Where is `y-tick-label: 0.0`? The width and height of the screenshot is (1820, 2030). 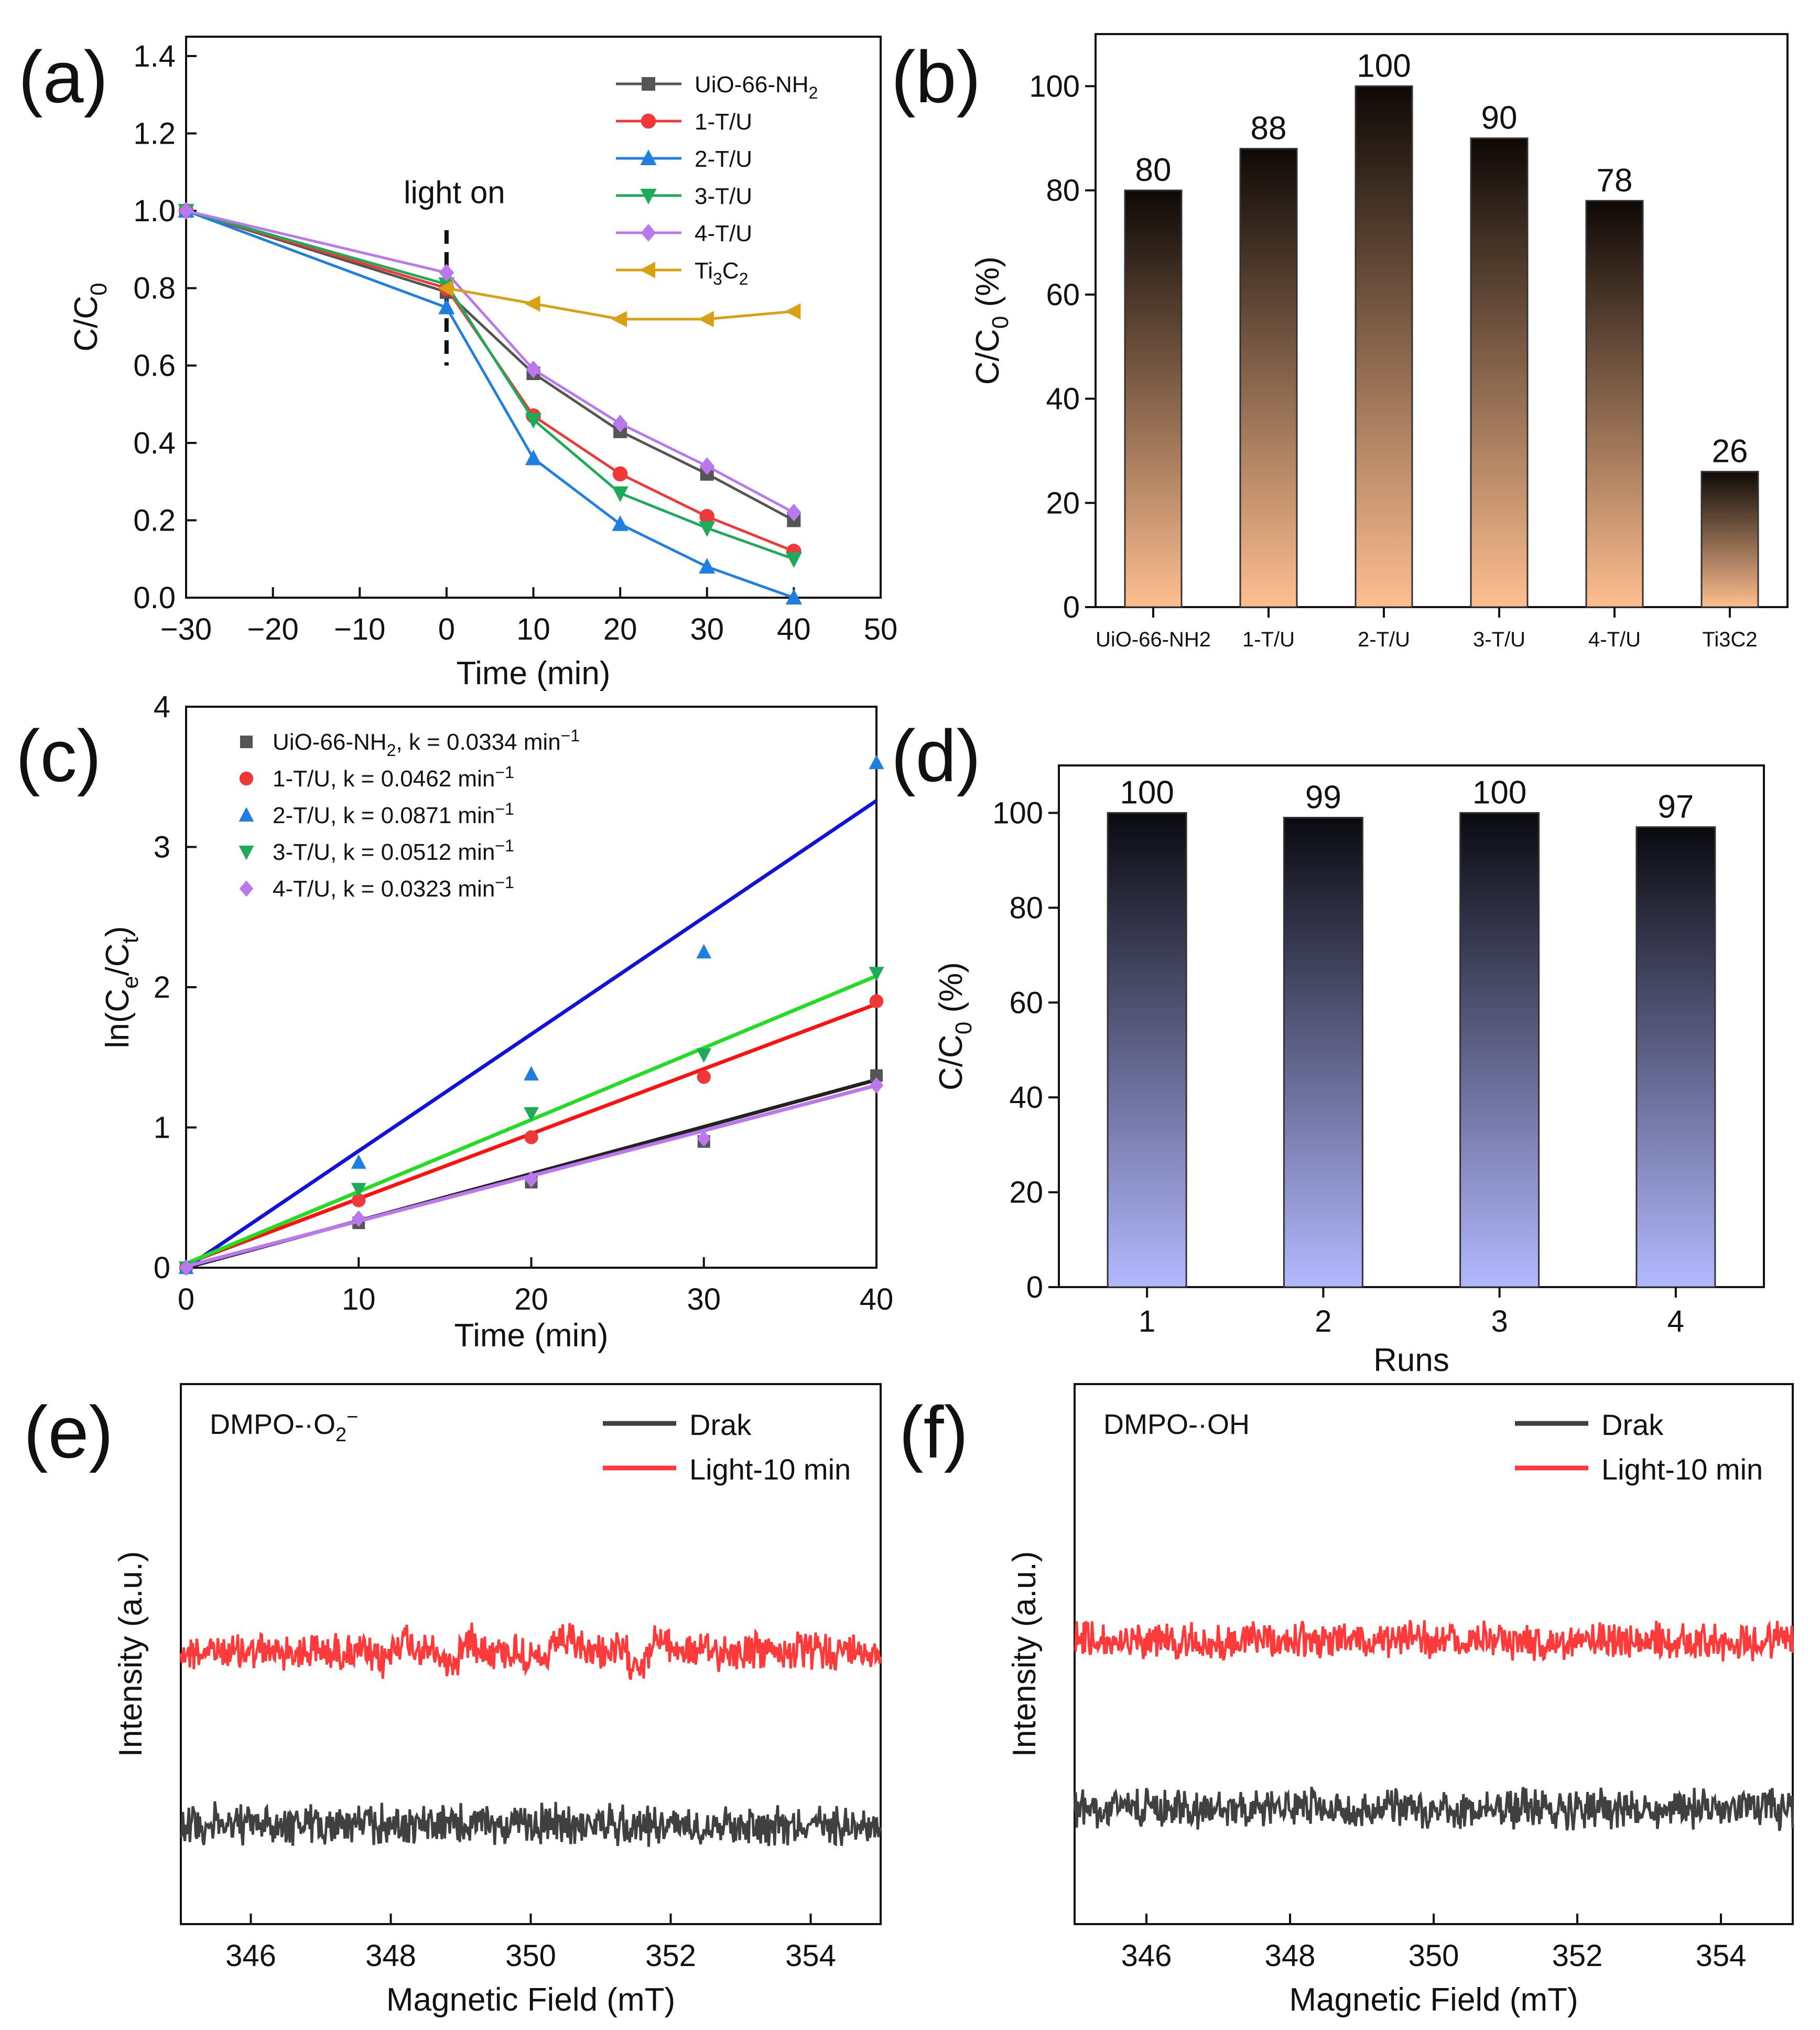 y-tick-label: 0.0 is located at coordinates (154, 598).